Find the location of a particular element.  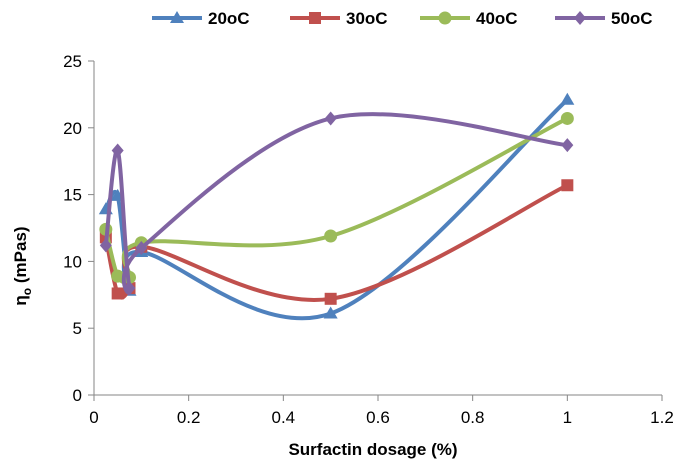

legend-20oc-marker is located at coordinates (177, 17).